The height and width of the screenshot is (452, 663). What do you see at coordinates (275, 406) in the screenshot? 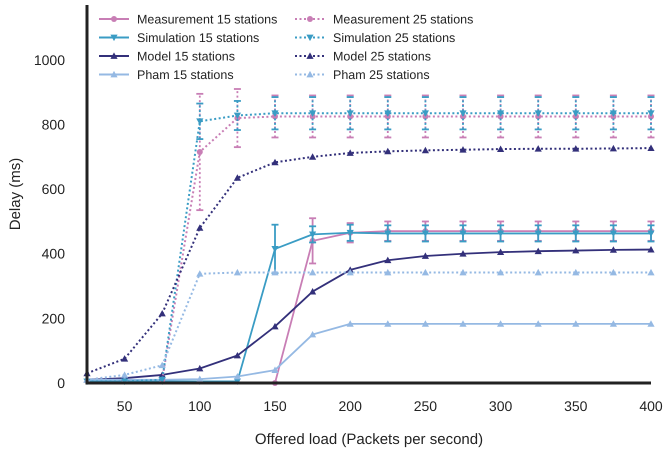
I see `x-tick-label: 150` at bounding box center [275, 406].